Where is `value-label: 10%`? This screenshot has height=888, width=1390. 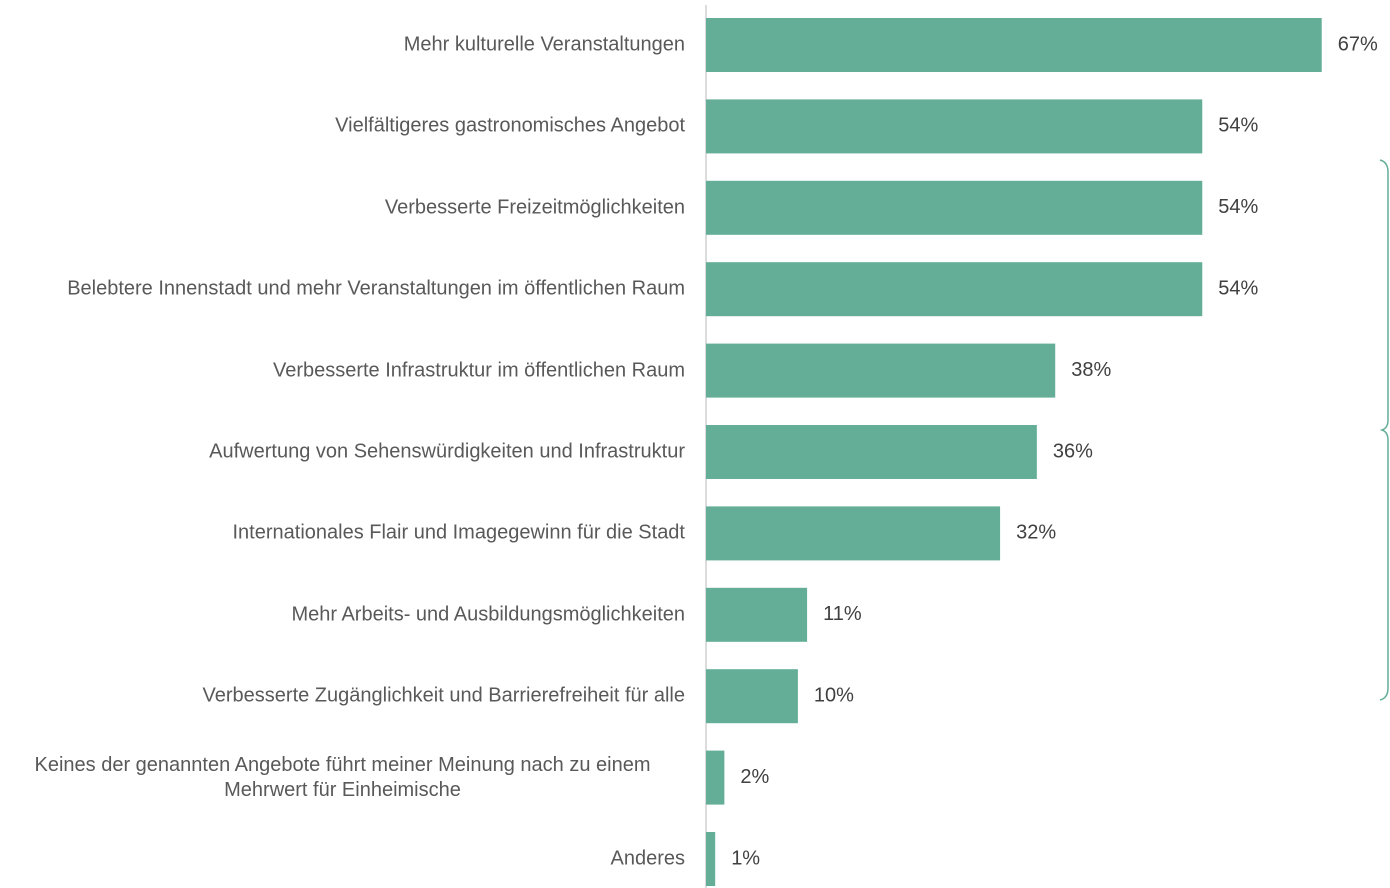
value-label: 10% is located at coordinates (834, 695).